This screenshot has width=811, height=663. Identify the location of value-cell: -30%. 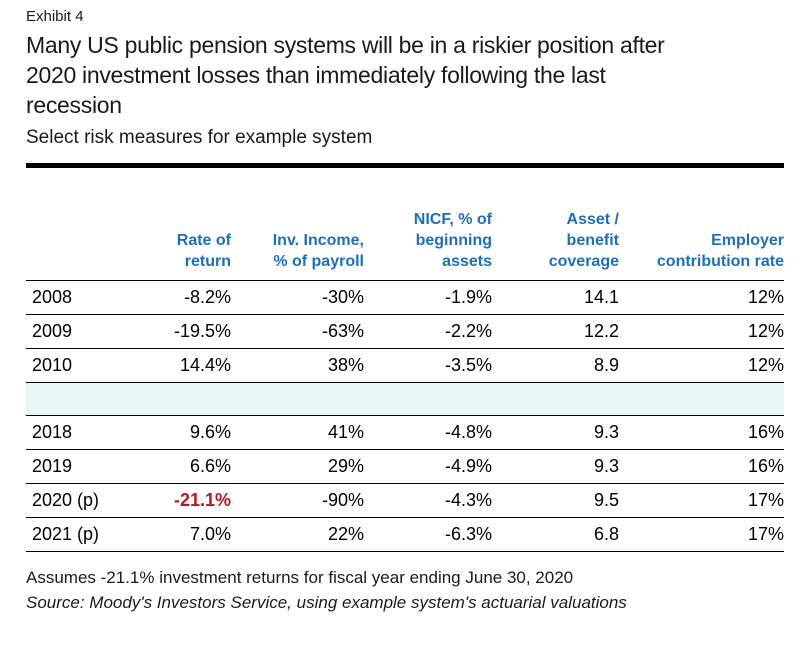
(297, 297).